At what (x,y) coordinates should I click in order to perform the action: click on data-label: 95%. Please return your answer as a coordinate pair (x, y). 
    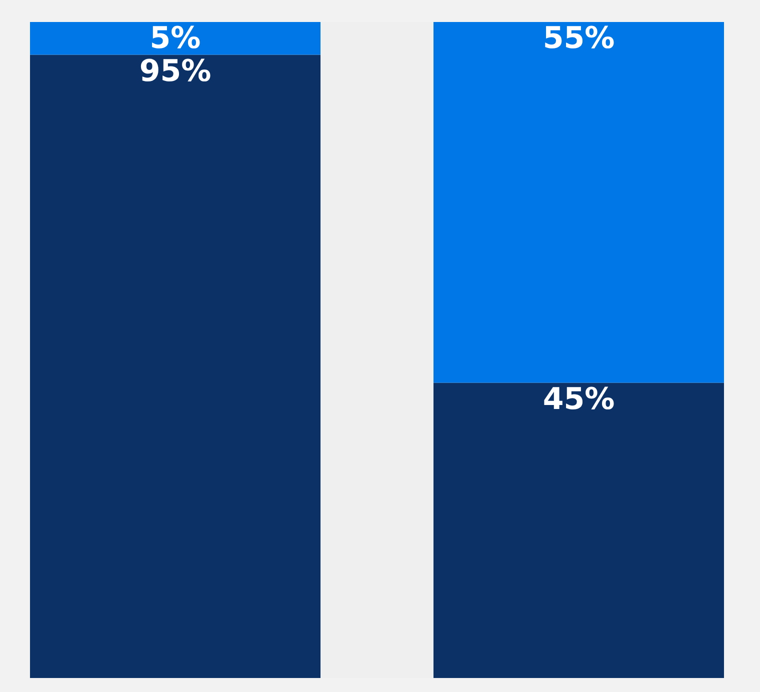
    Looking at the image, I should click on (175, 71).